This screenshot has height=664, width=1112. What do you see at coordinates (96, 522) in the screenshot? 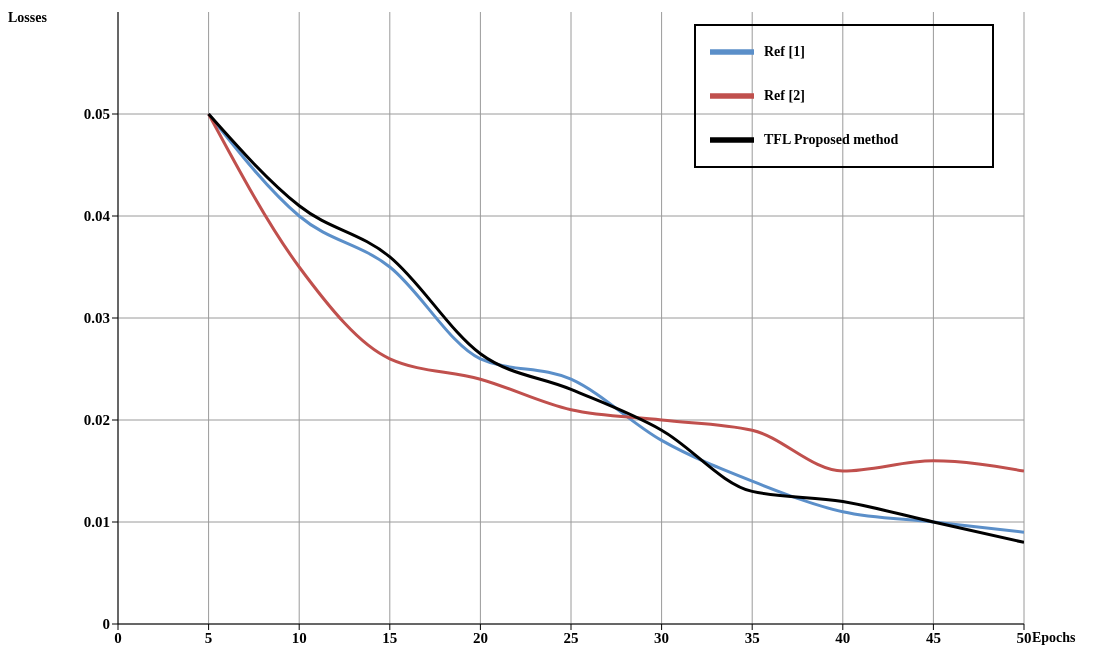
I see `y-tick-label: 0.01` at bounding box center [96, 522].